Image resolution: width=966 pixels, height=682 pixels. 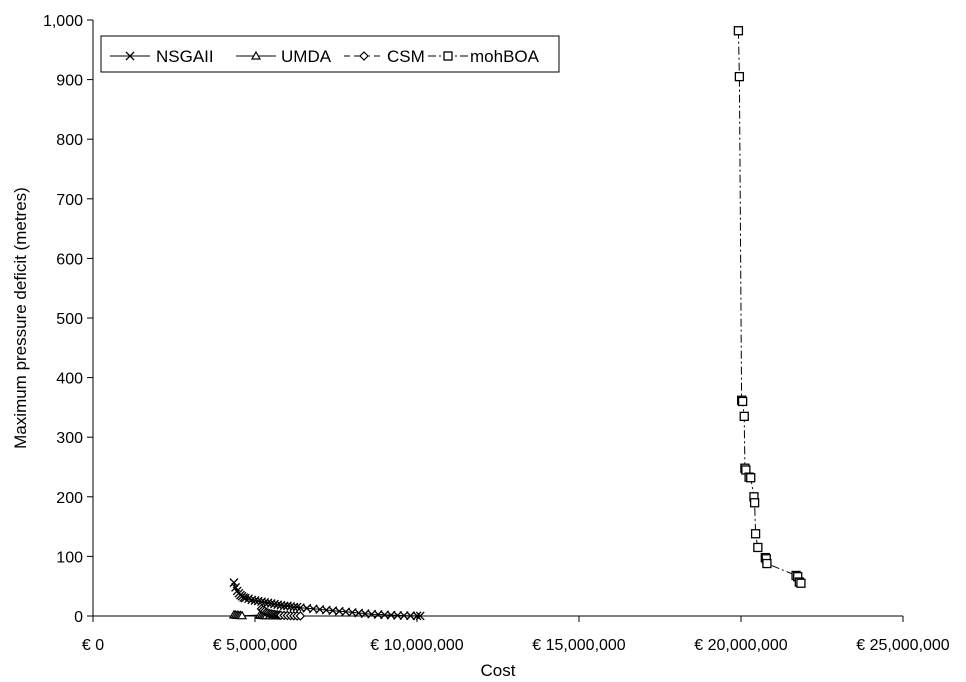 What do you see at coordinates (69, 498) in the screenshot?
I see `y-tick-label: 200` at bounding box center [69, 498].